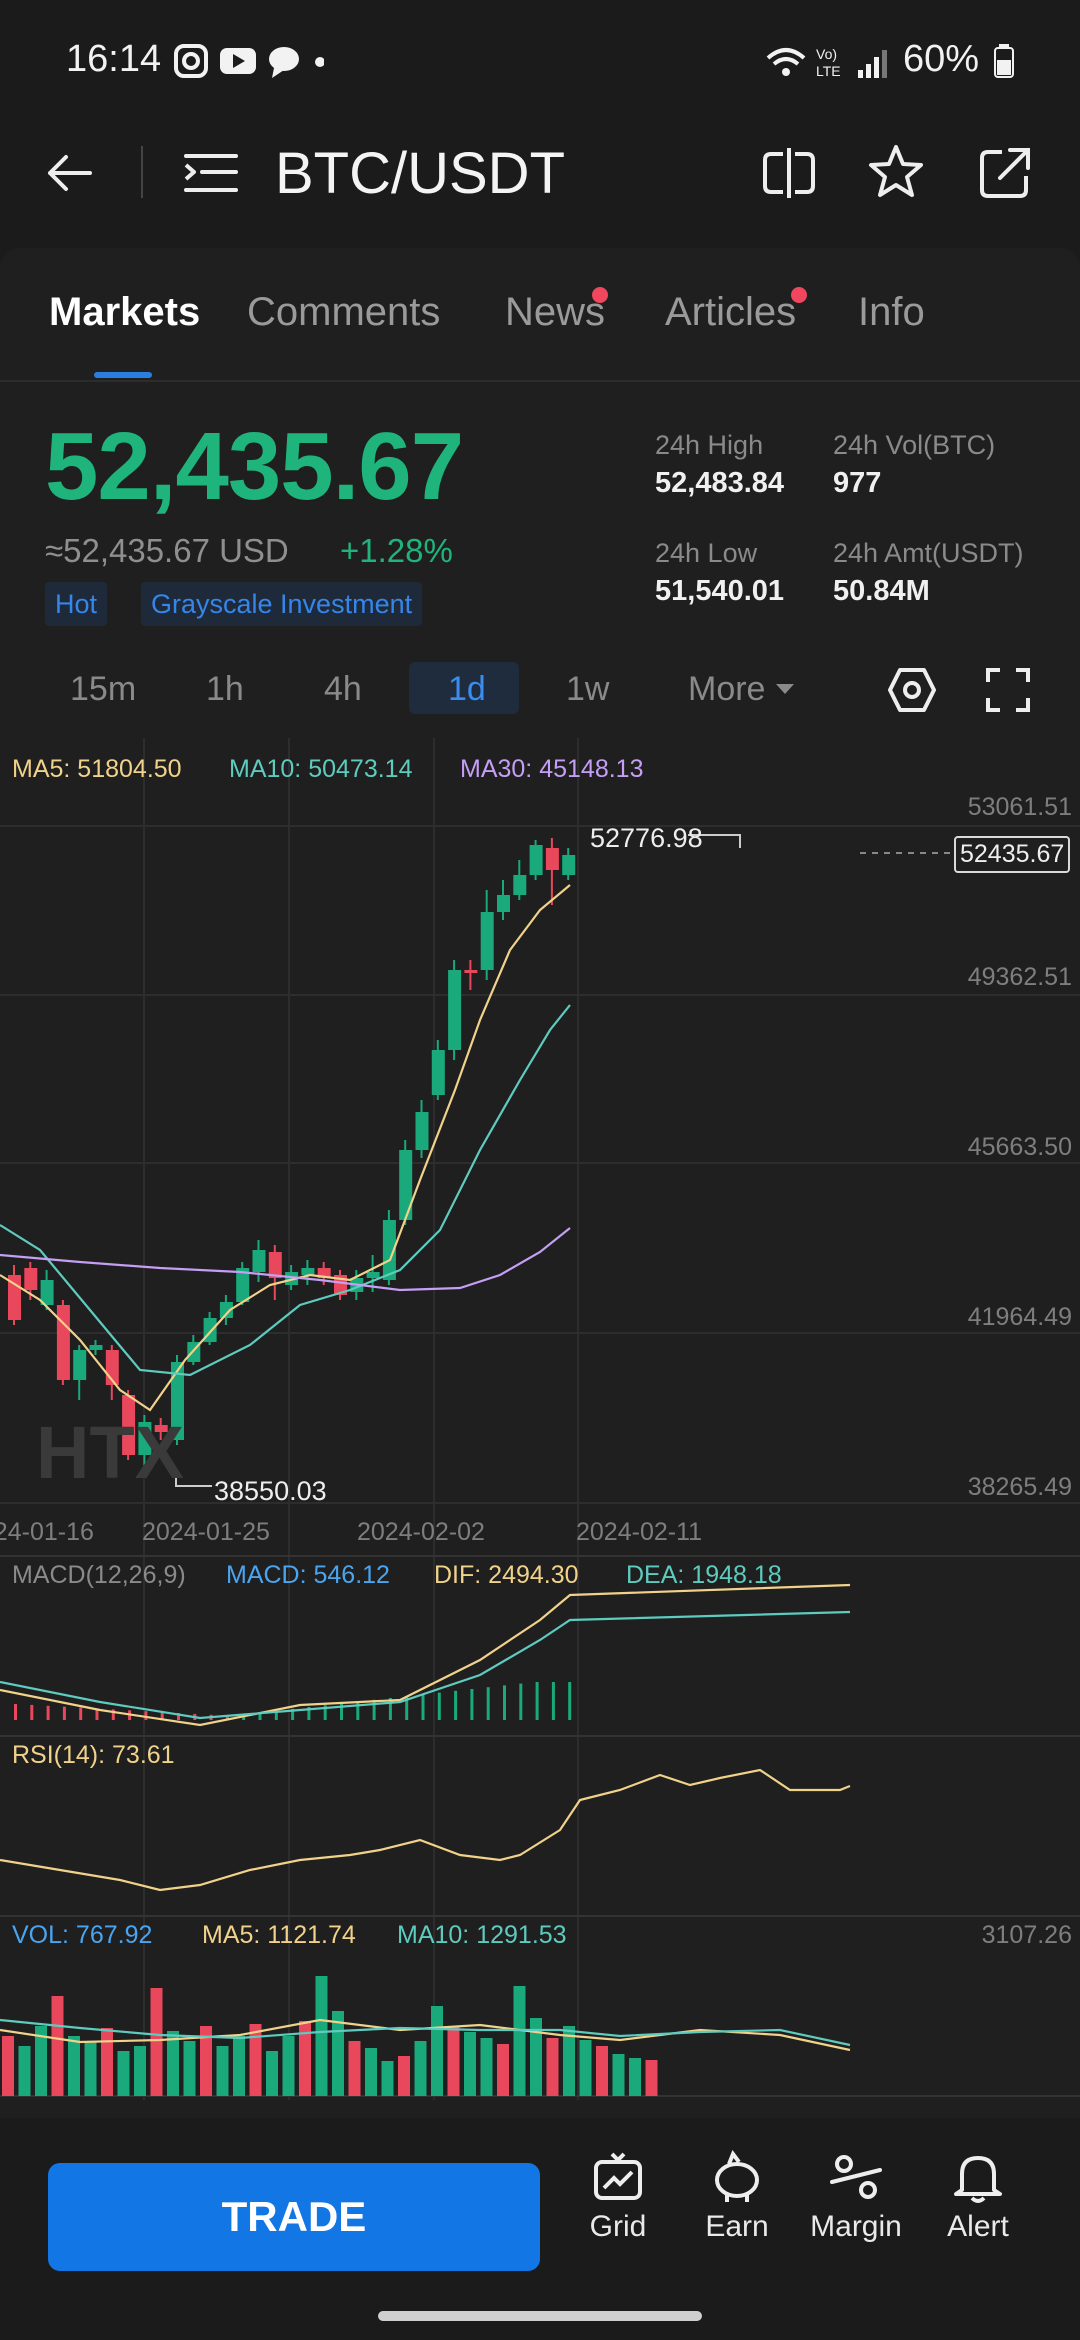 This screenshot has height=2340, width=1080. Describe the element at coordinates (588, 689) in the screenshot. I see `interval-1w: 1w` at that location.